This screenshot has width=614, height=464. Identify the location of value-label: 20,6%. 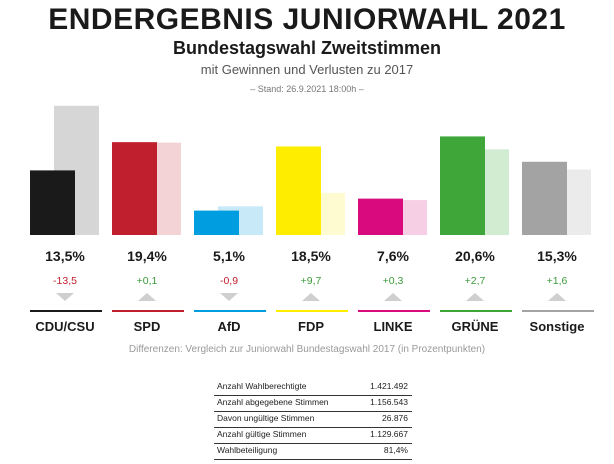
(475, 256).